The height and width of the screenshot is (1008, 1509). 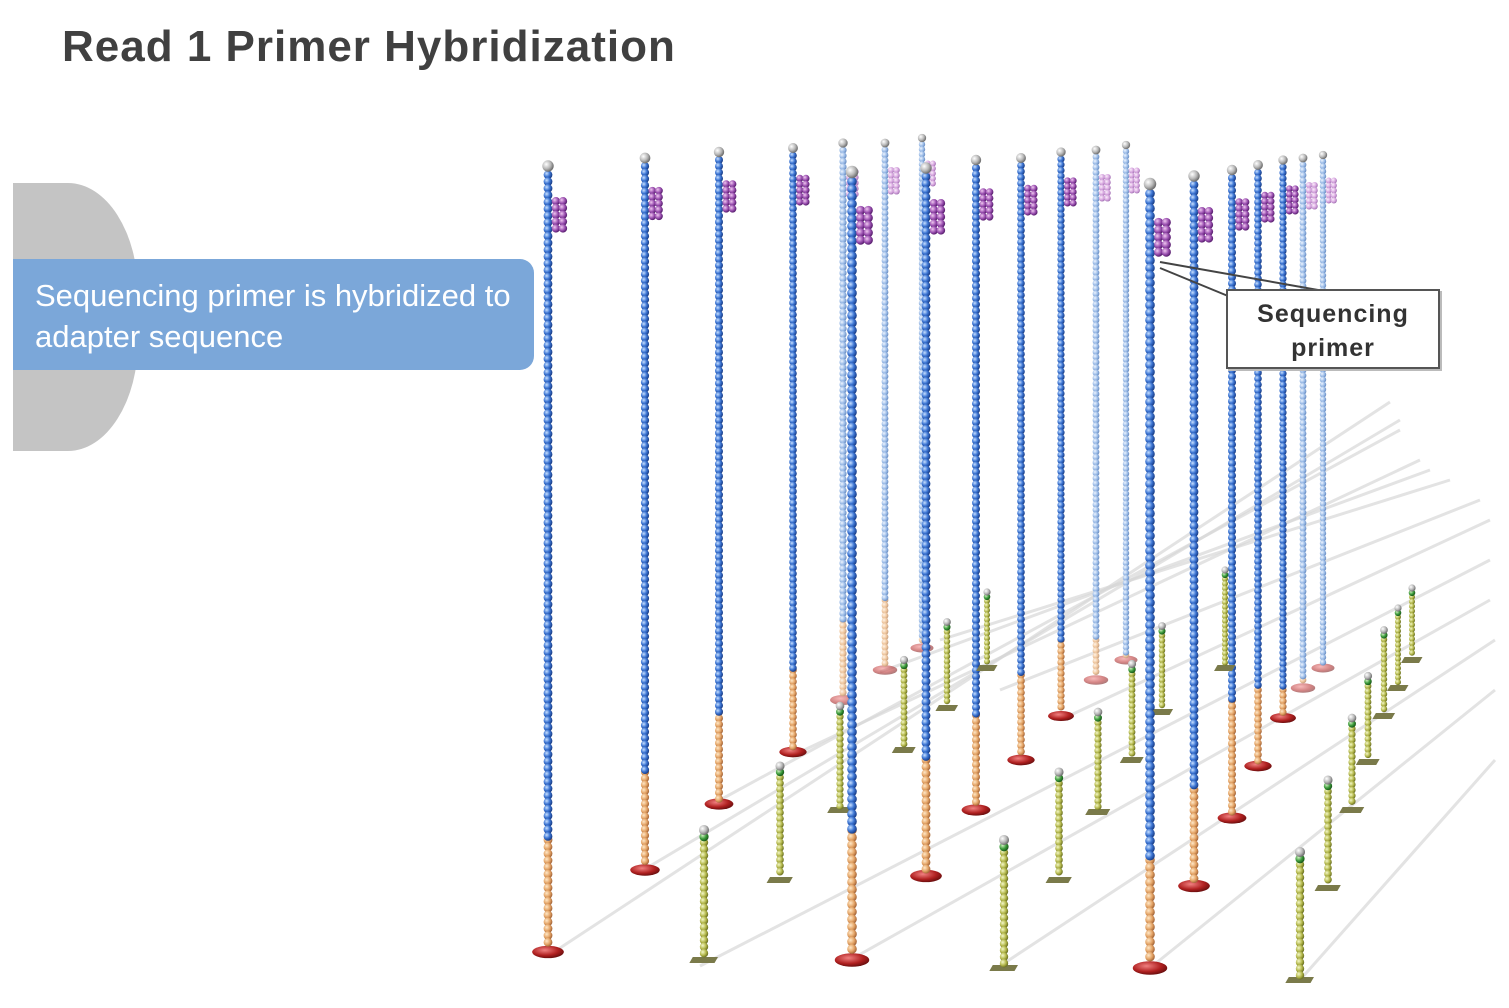 What do you see at coordinates (369, 46) in the screenshot?
I see `page-title: Read 1 Primer Hybridization` at bounding box center [369, 46].